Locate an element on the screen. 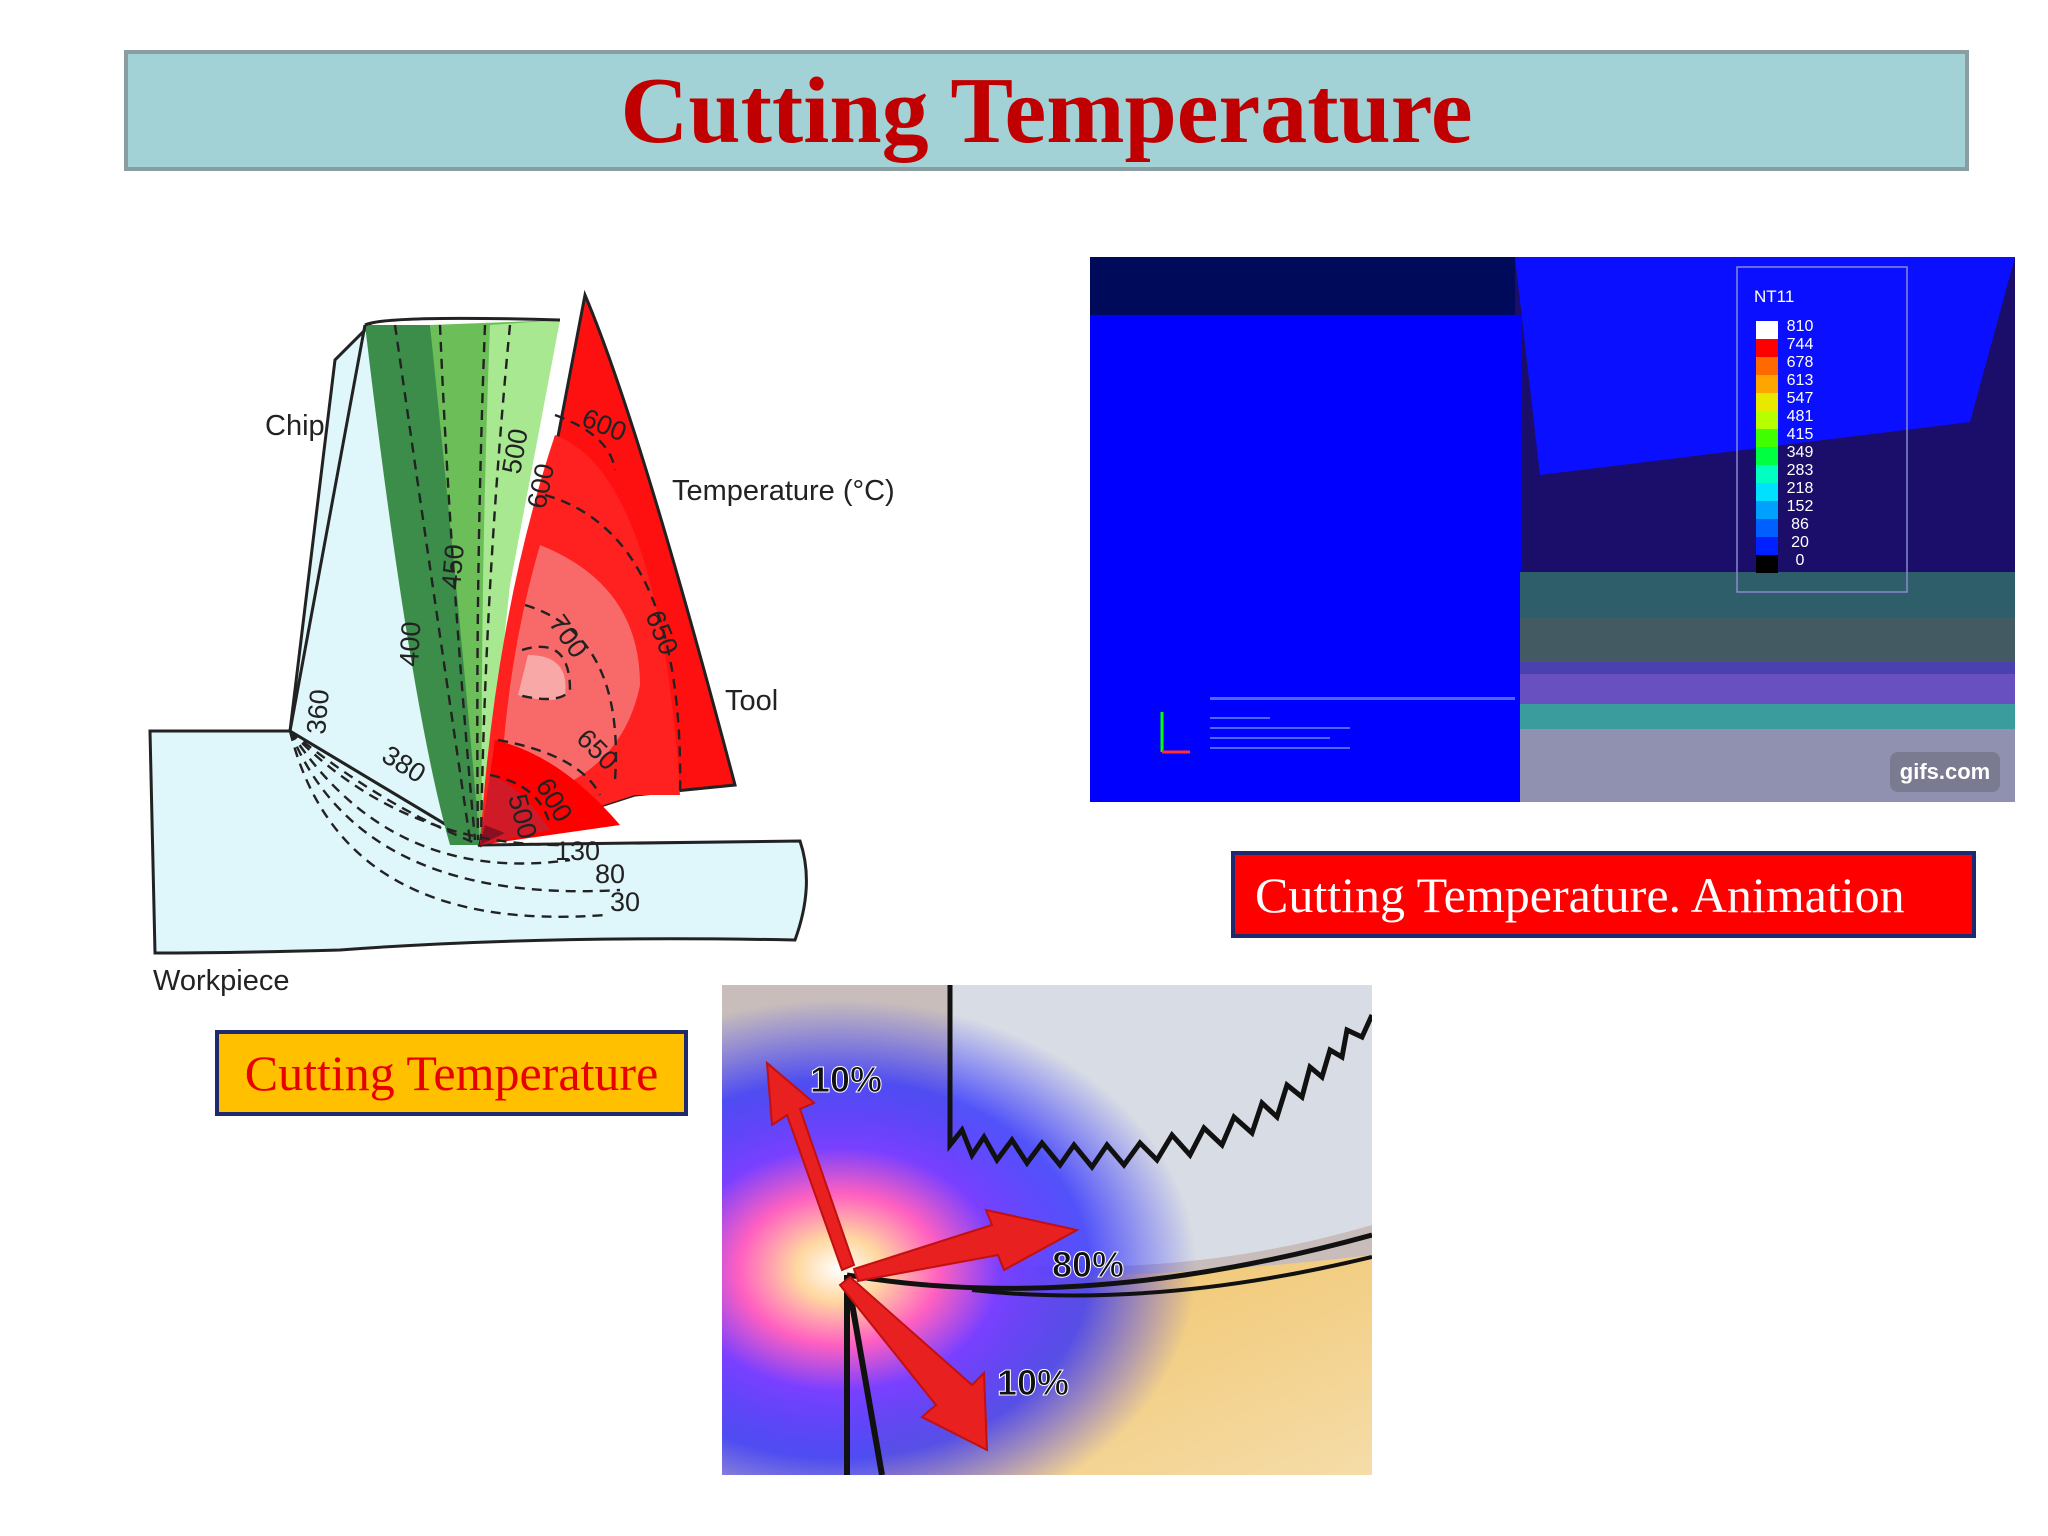 The width and height of the screenshot is (2048, 1536). heat-percent-label: 80% is located at coordinates (1088, 1264).